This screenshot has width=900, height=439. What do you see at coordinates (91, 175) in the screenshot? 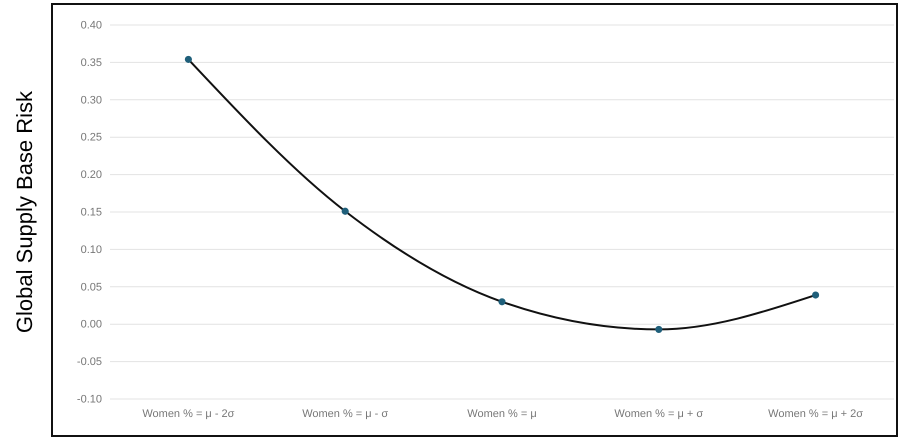
I see `y-tick-label: 0.20` at bounding box center [91, 175].